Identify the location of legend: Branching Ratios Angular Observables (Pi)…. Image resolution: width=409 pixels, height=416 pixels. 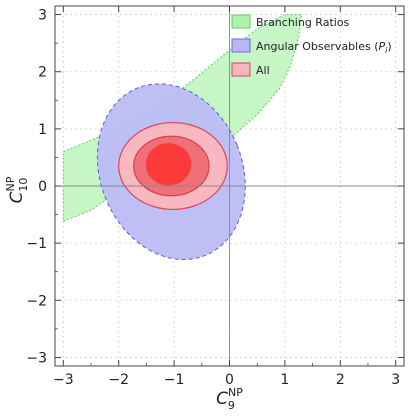
(311, 45).